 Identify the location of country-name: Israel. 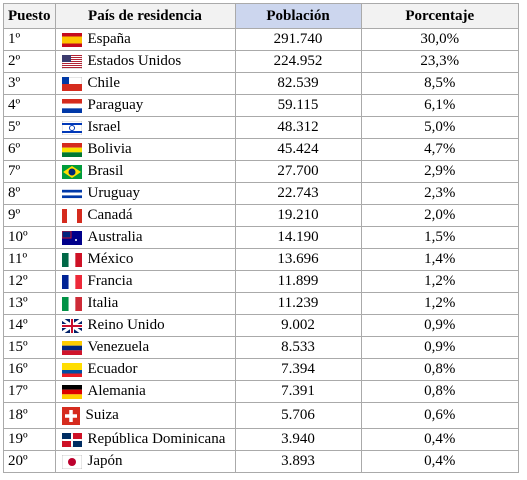
(104, 127).